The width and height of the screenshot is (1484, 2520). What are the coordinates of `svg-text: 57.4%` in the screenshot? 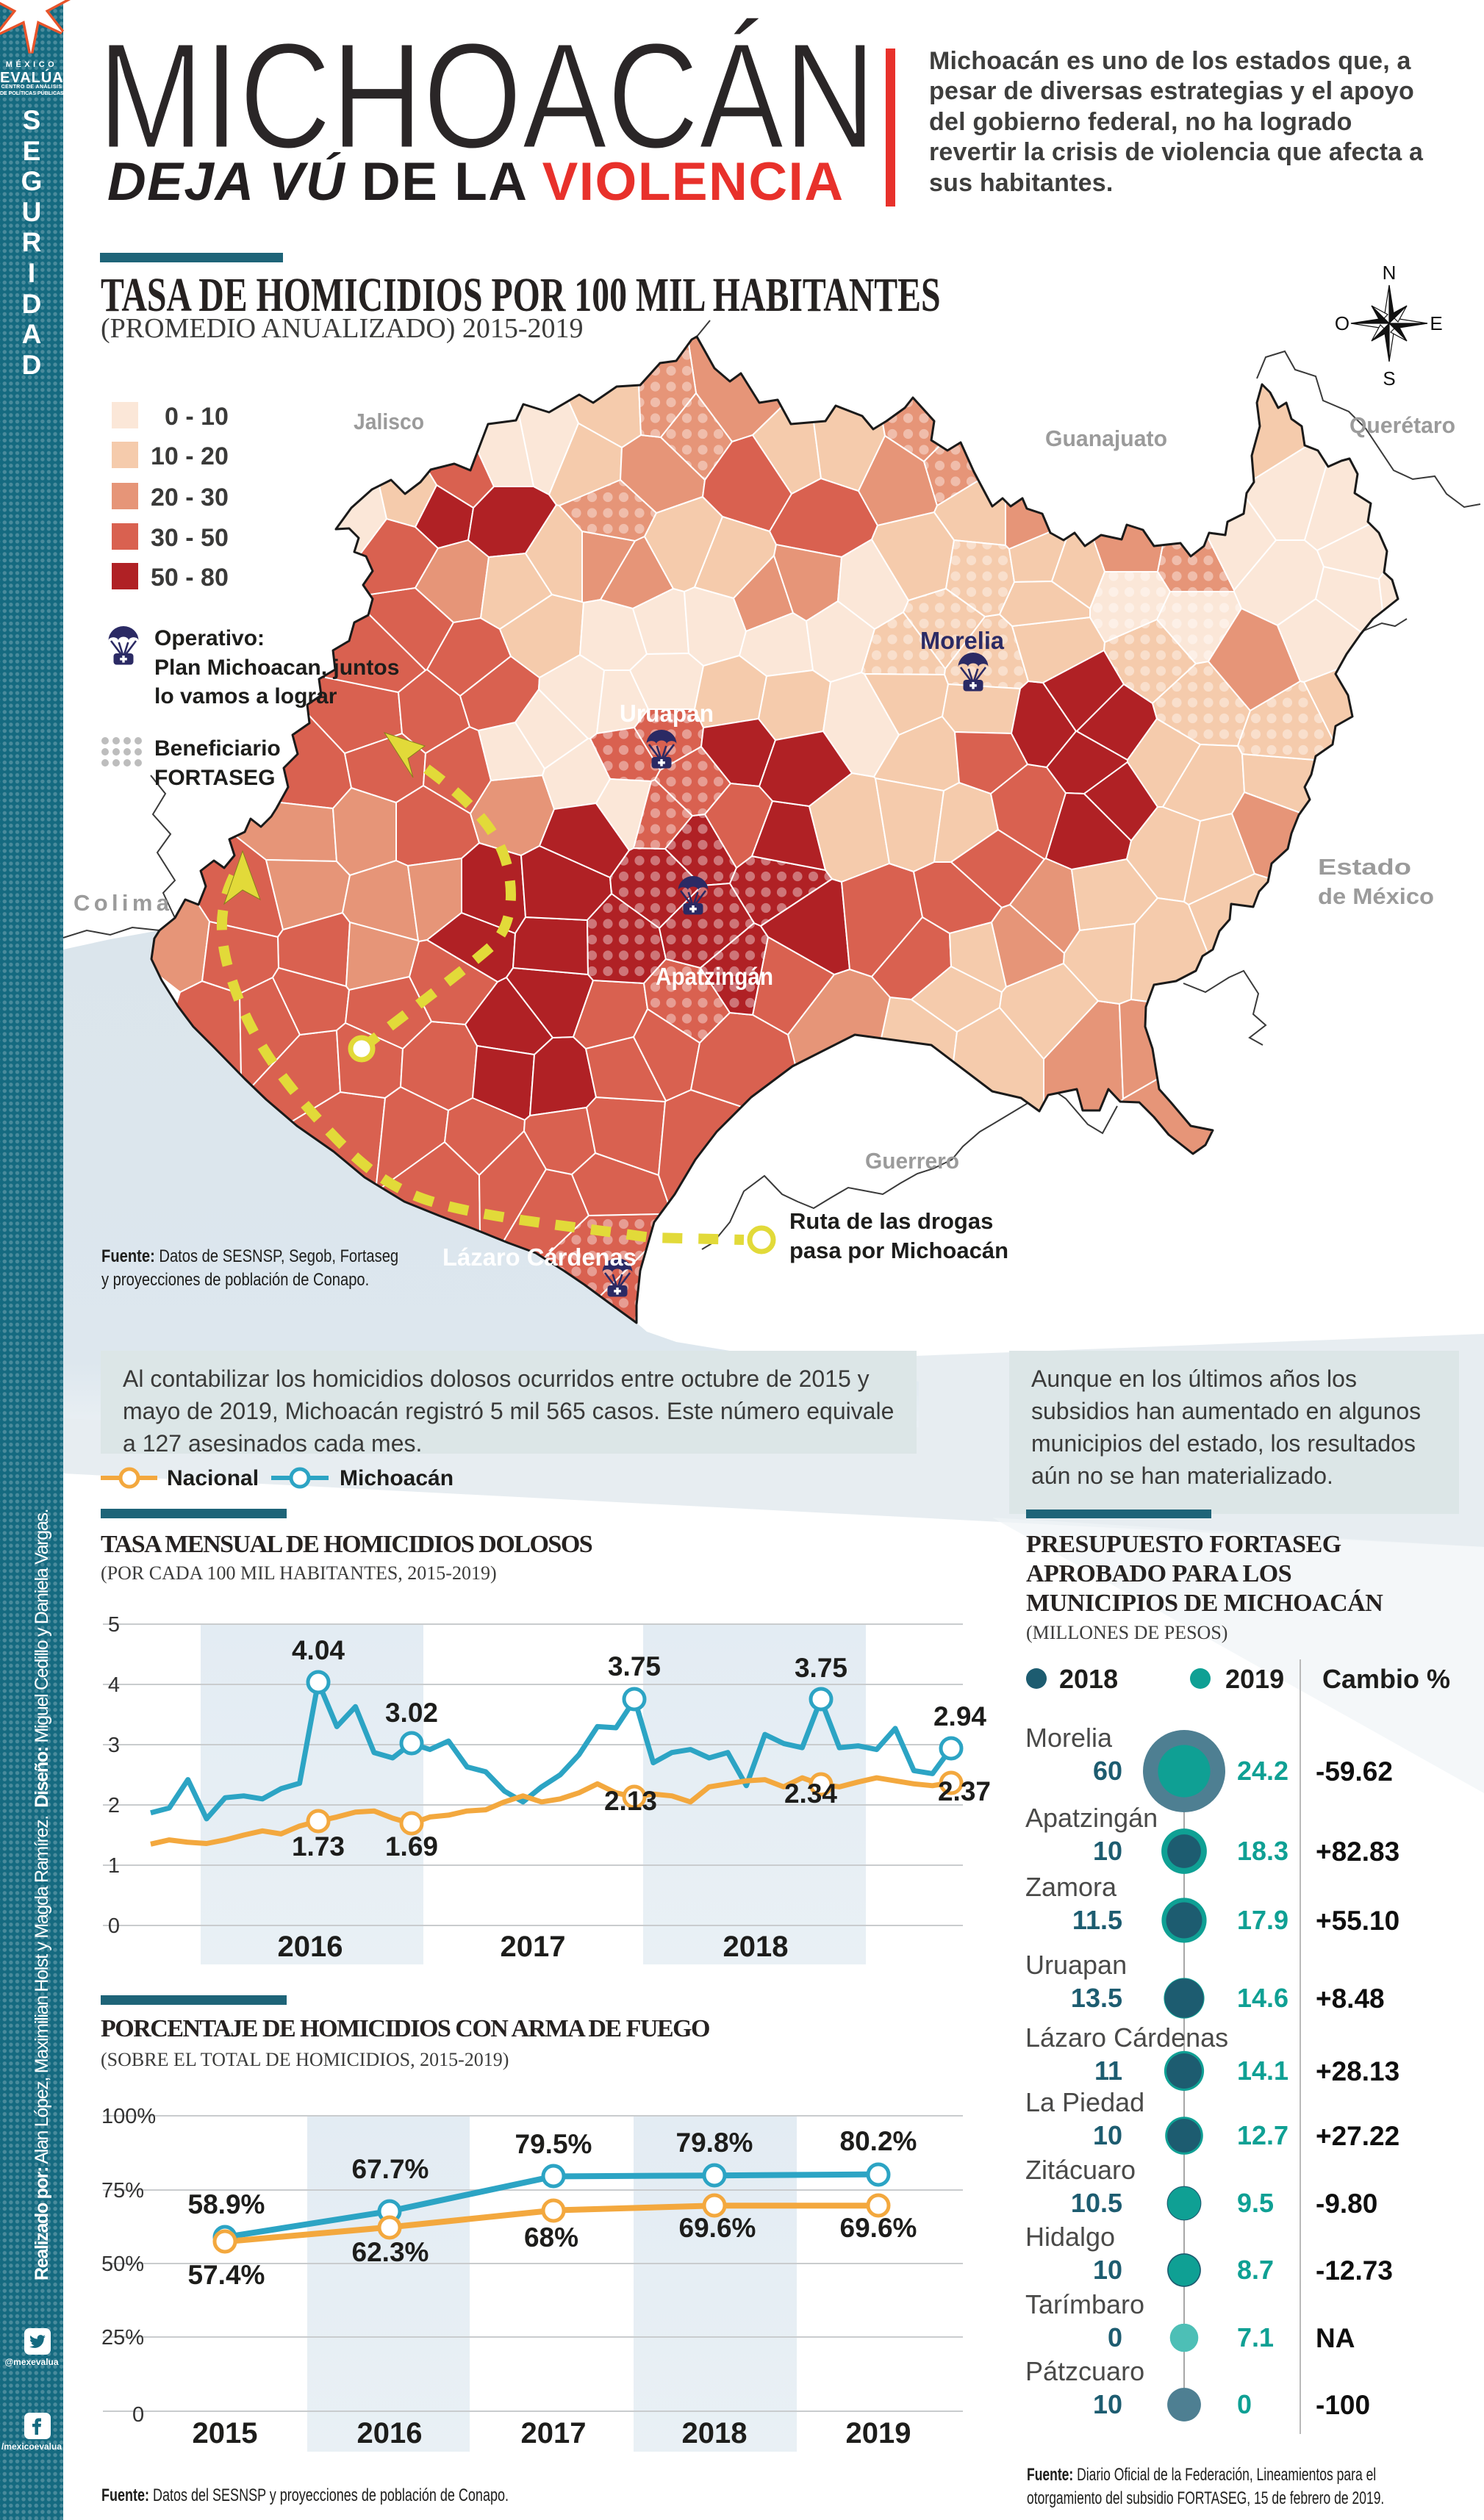 It's located at (227, 2275).